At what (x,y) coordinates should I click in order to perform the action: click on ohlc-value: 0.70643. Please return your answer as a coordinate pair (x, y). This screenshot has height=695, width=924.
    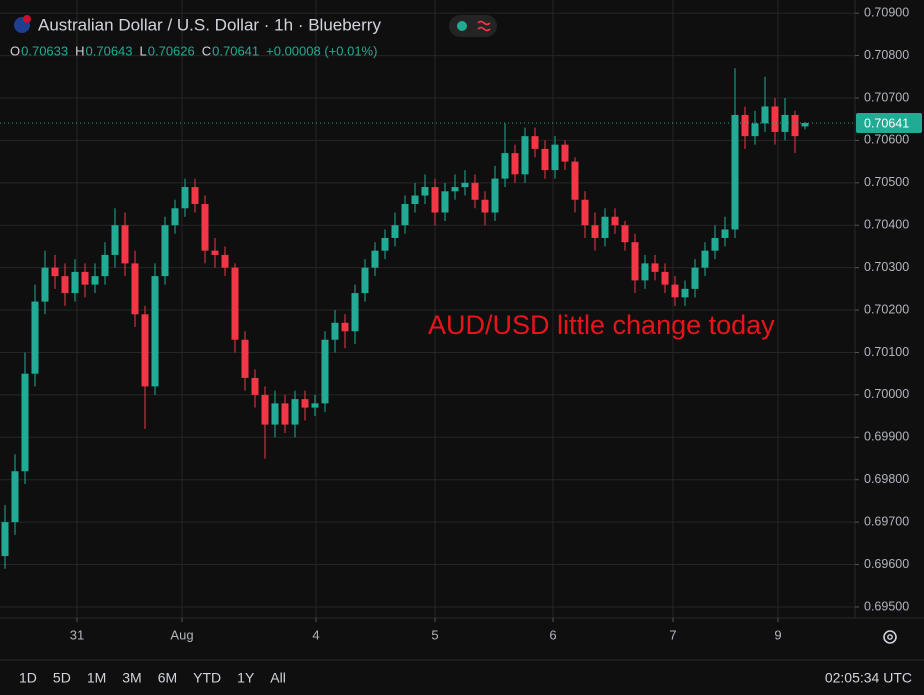
    Looking at the image, I should click on (109, 50).